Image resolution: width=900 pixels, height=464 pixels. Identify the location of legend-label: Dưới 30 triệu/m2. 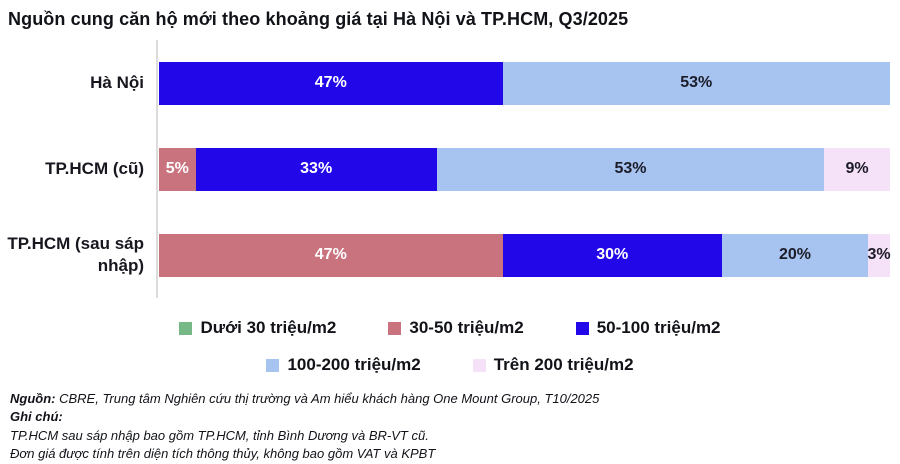
(268, 327).